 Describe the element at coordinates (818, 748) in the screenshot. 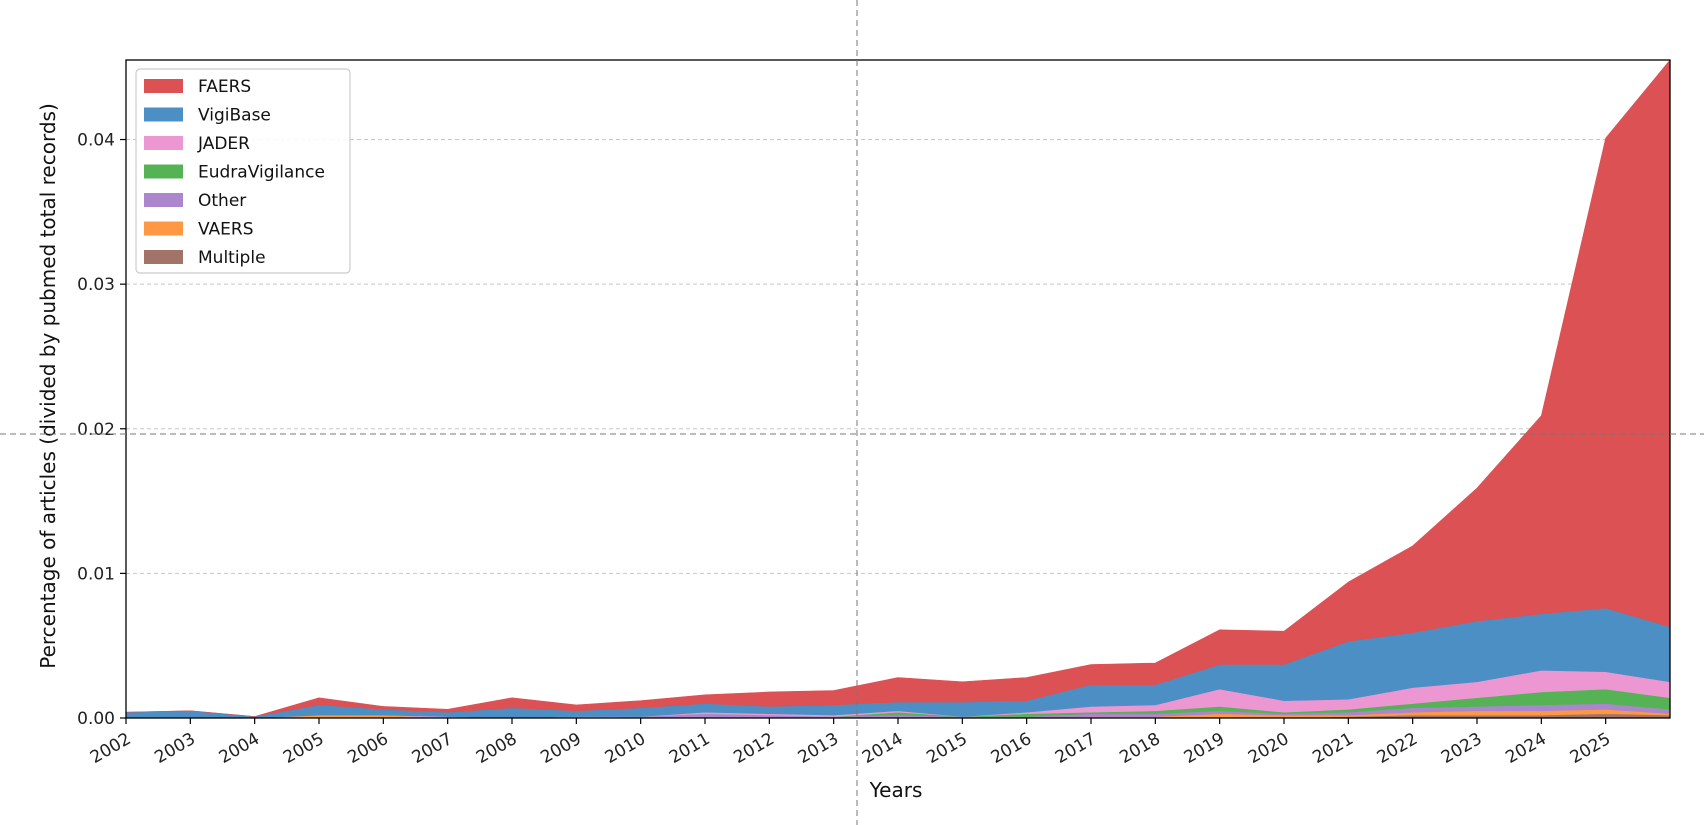

I see `x-tick-label: 2013` at that location.